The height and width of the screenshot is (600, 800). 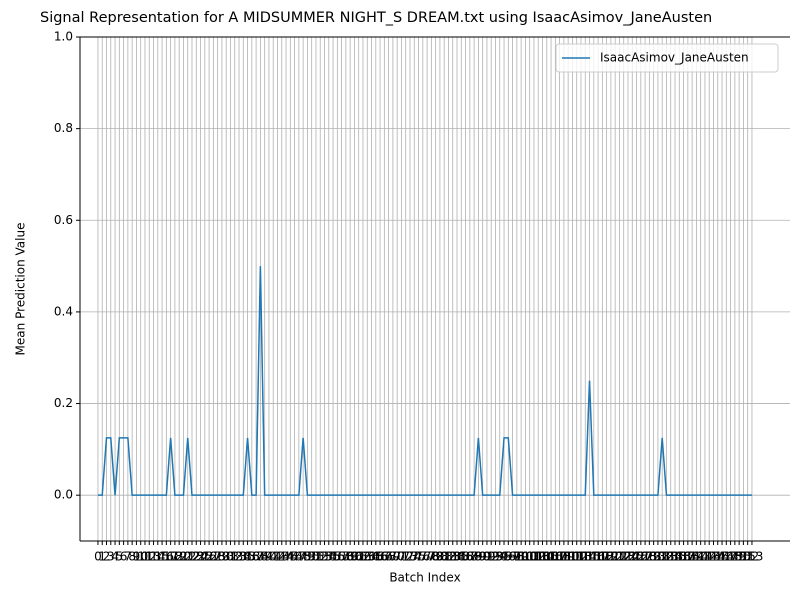 What do you see at coordinates (302, 557) in the screenshot?
I see `x-tick-label: 48` at bounding box center [302, 557].